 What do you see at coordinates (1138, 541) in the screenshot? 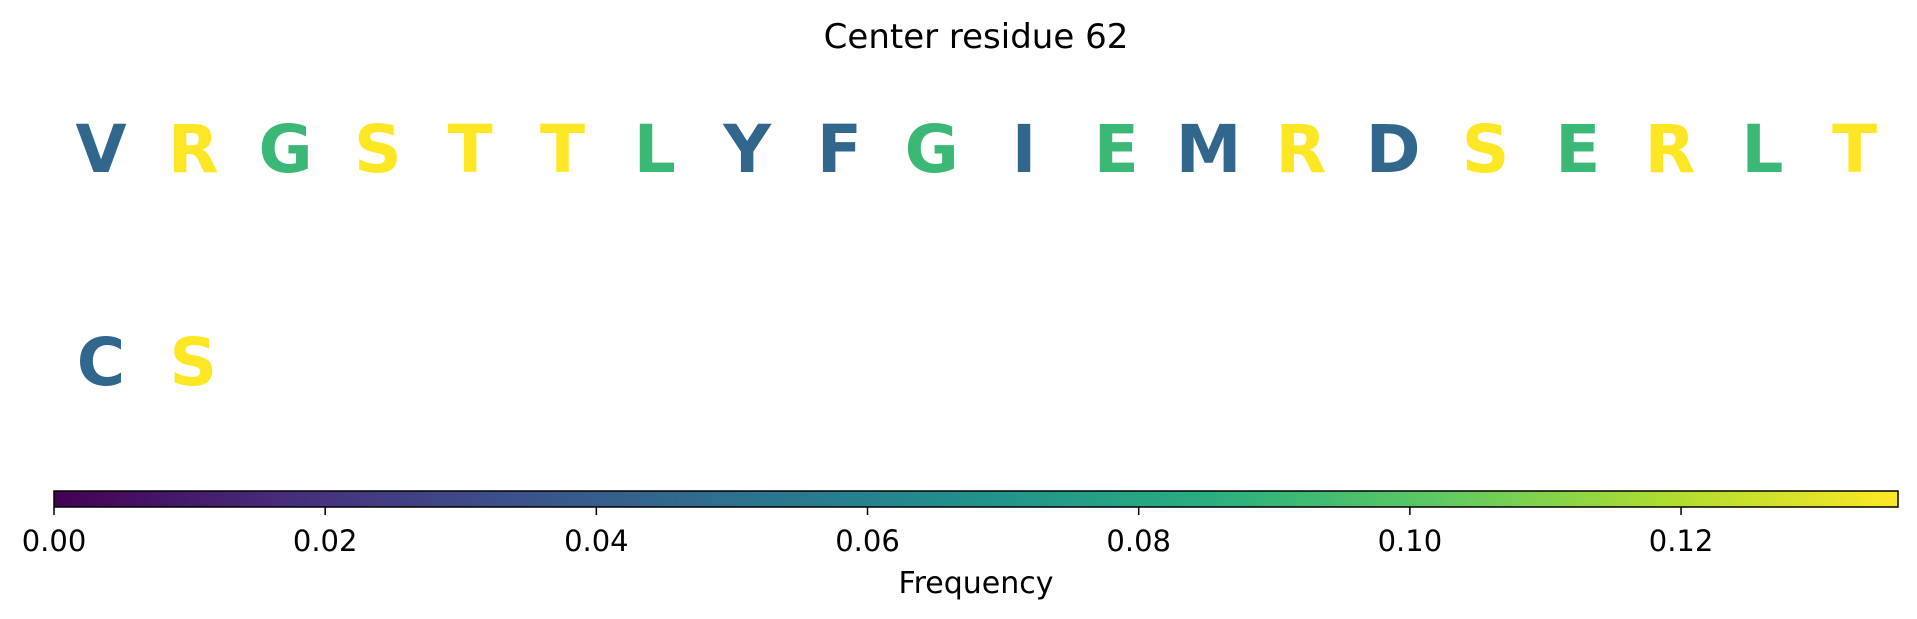
I see `colorbar-tick-label: 0.08` at bounding box center [1138, 541].